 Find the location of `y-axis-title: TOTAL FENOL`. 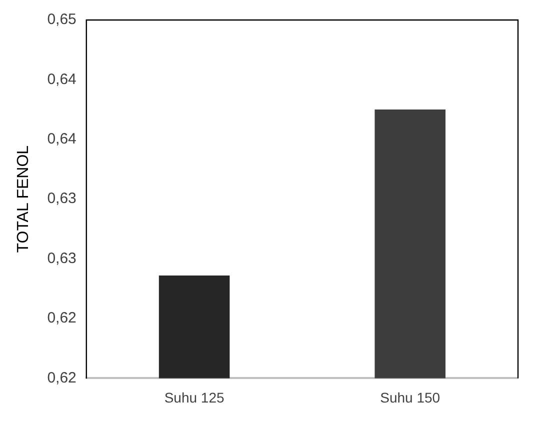

y-axis-title: TOTAL FENOL is located at coordinates (23, 199).